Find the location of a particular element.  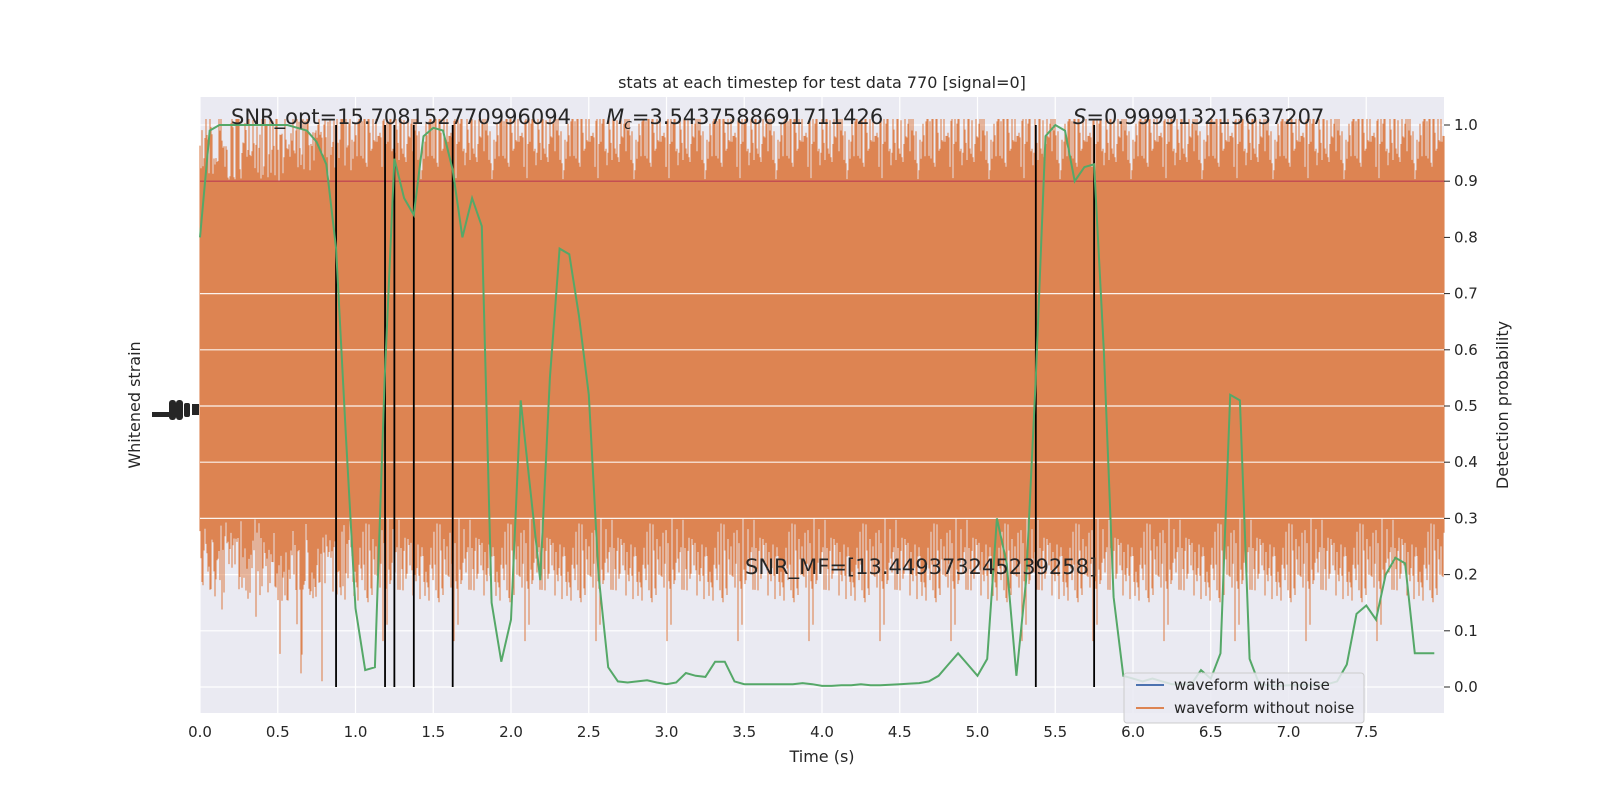

y-tick-label: 0.7 is located at coordinates (1466, 294).